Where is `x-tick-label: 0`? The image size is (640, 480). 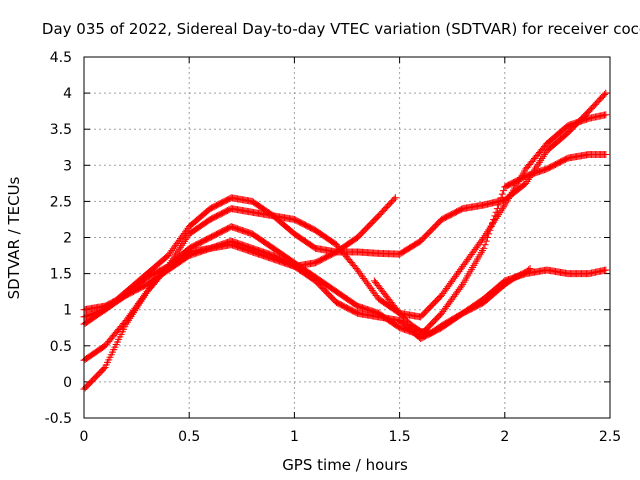 x-tick-label: 0 is located at coordinates (84, 437).